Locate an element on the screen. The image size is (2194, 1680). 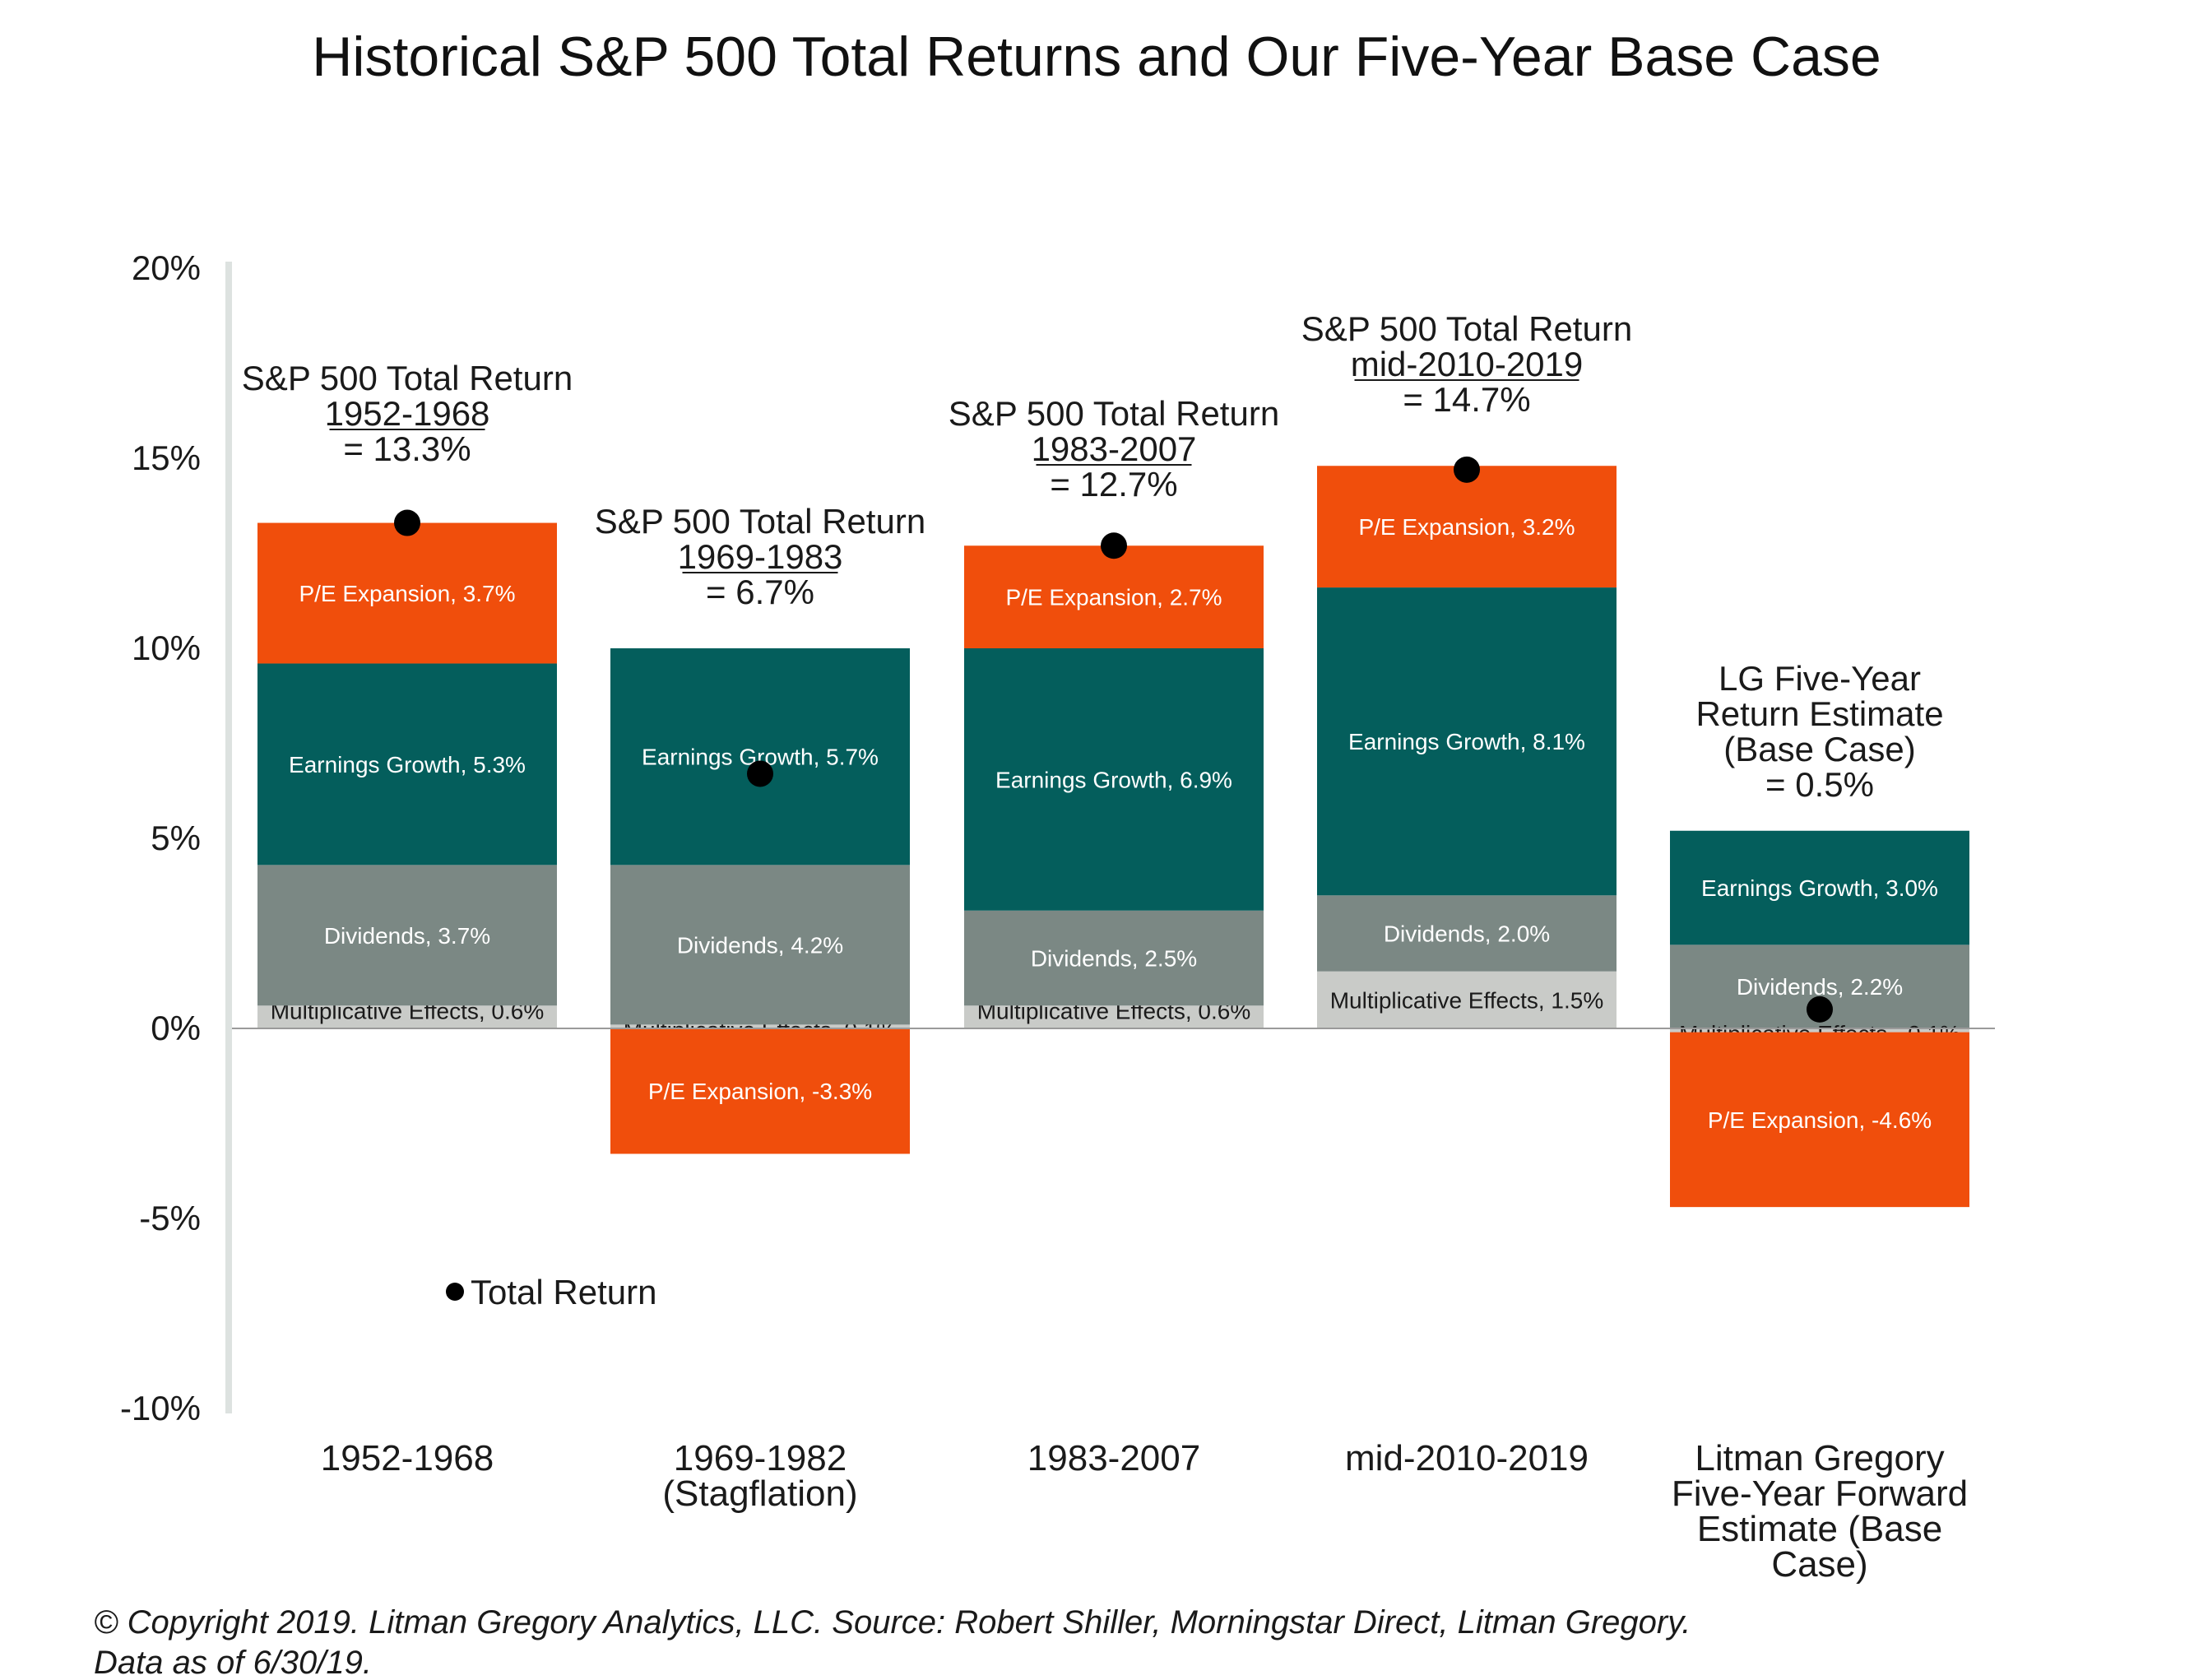
segment-label-multiplicative-effects: Multiplicative Effects, 1.5% is located at coordinates (1467, 1000).